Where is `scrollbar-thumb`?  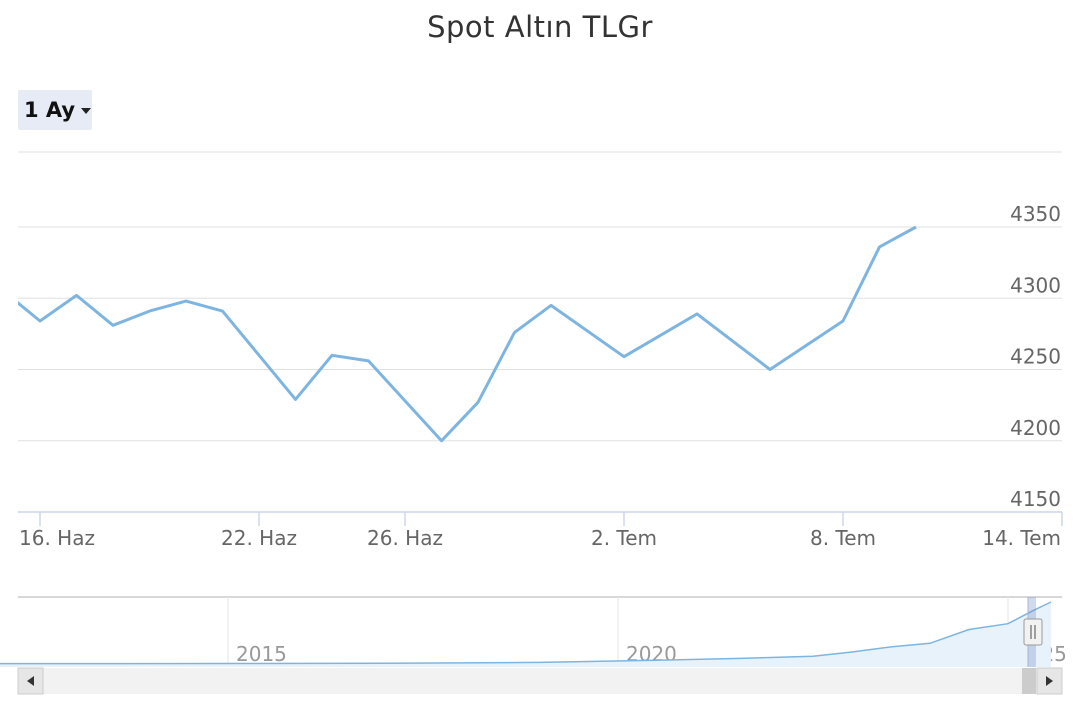 scrollbar-thumb is located at coordinates (1029, 681).